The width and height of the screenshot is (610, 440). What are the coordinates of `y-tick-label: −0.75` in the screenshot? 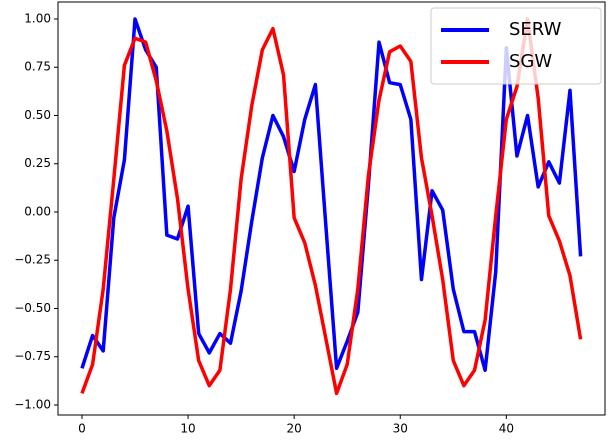 It's located at (32, 356).